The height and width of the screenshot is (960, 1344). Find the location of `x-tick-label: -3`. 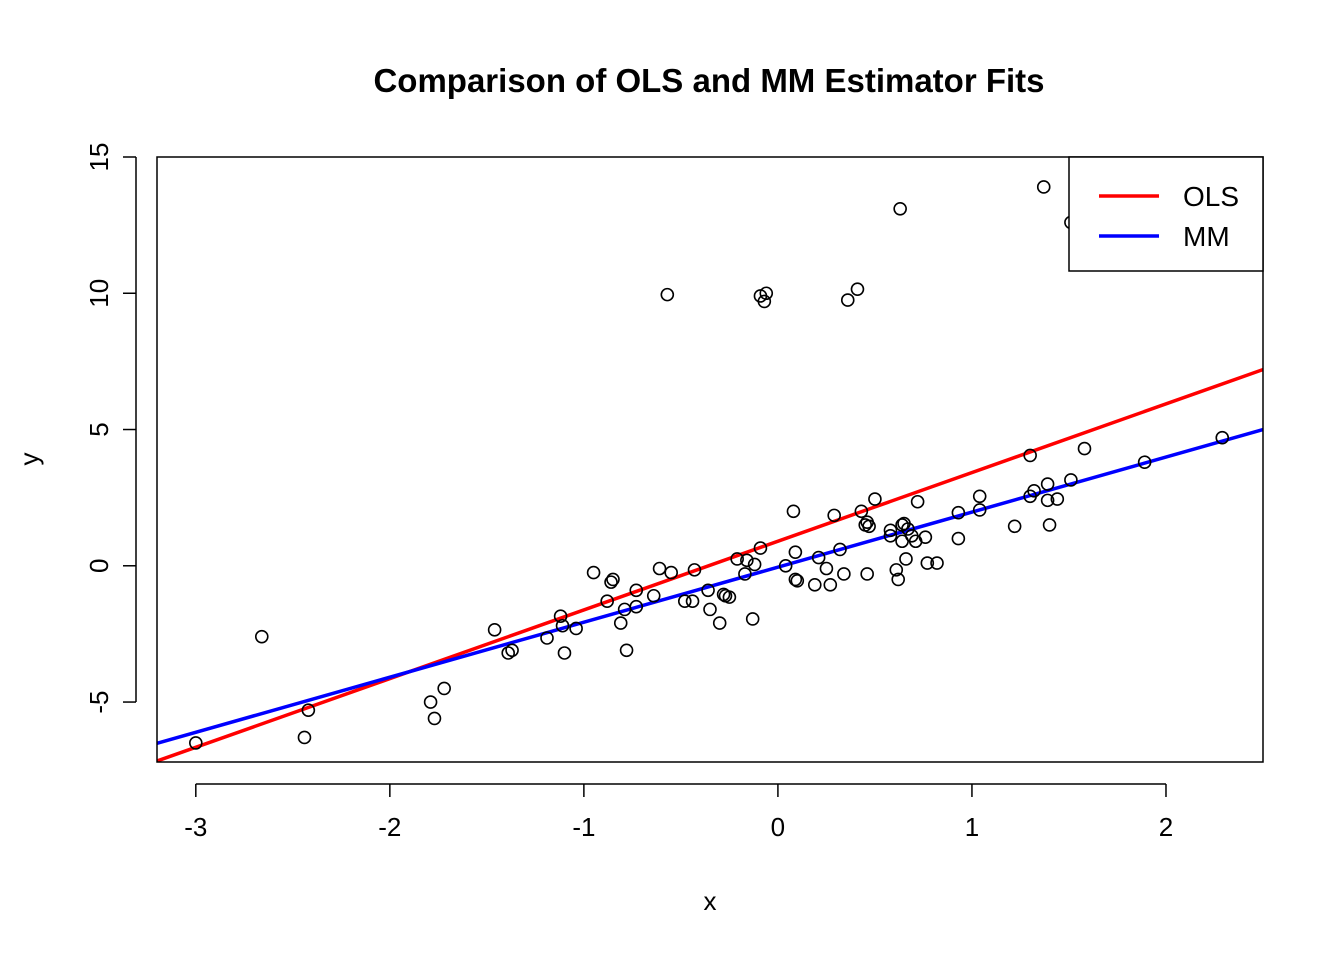

x-tick-label: -3 is located at coordinates (195, 827).